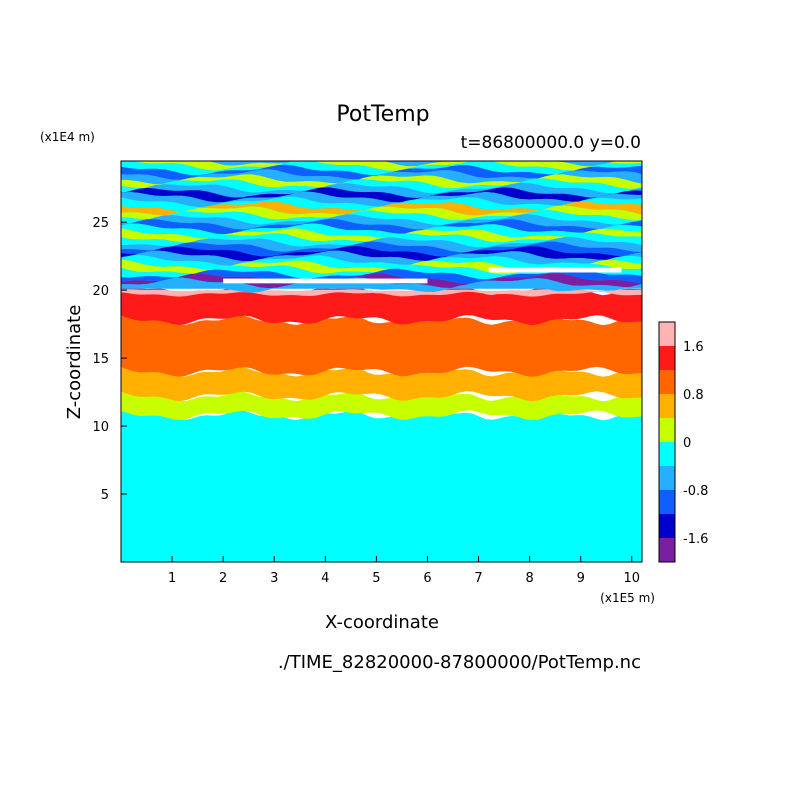 The width and height of the screenshot is (804, 804). Describe the element at coordinates (478, 578) in the screenshot. I see `x-tick-label: 7` at that location.